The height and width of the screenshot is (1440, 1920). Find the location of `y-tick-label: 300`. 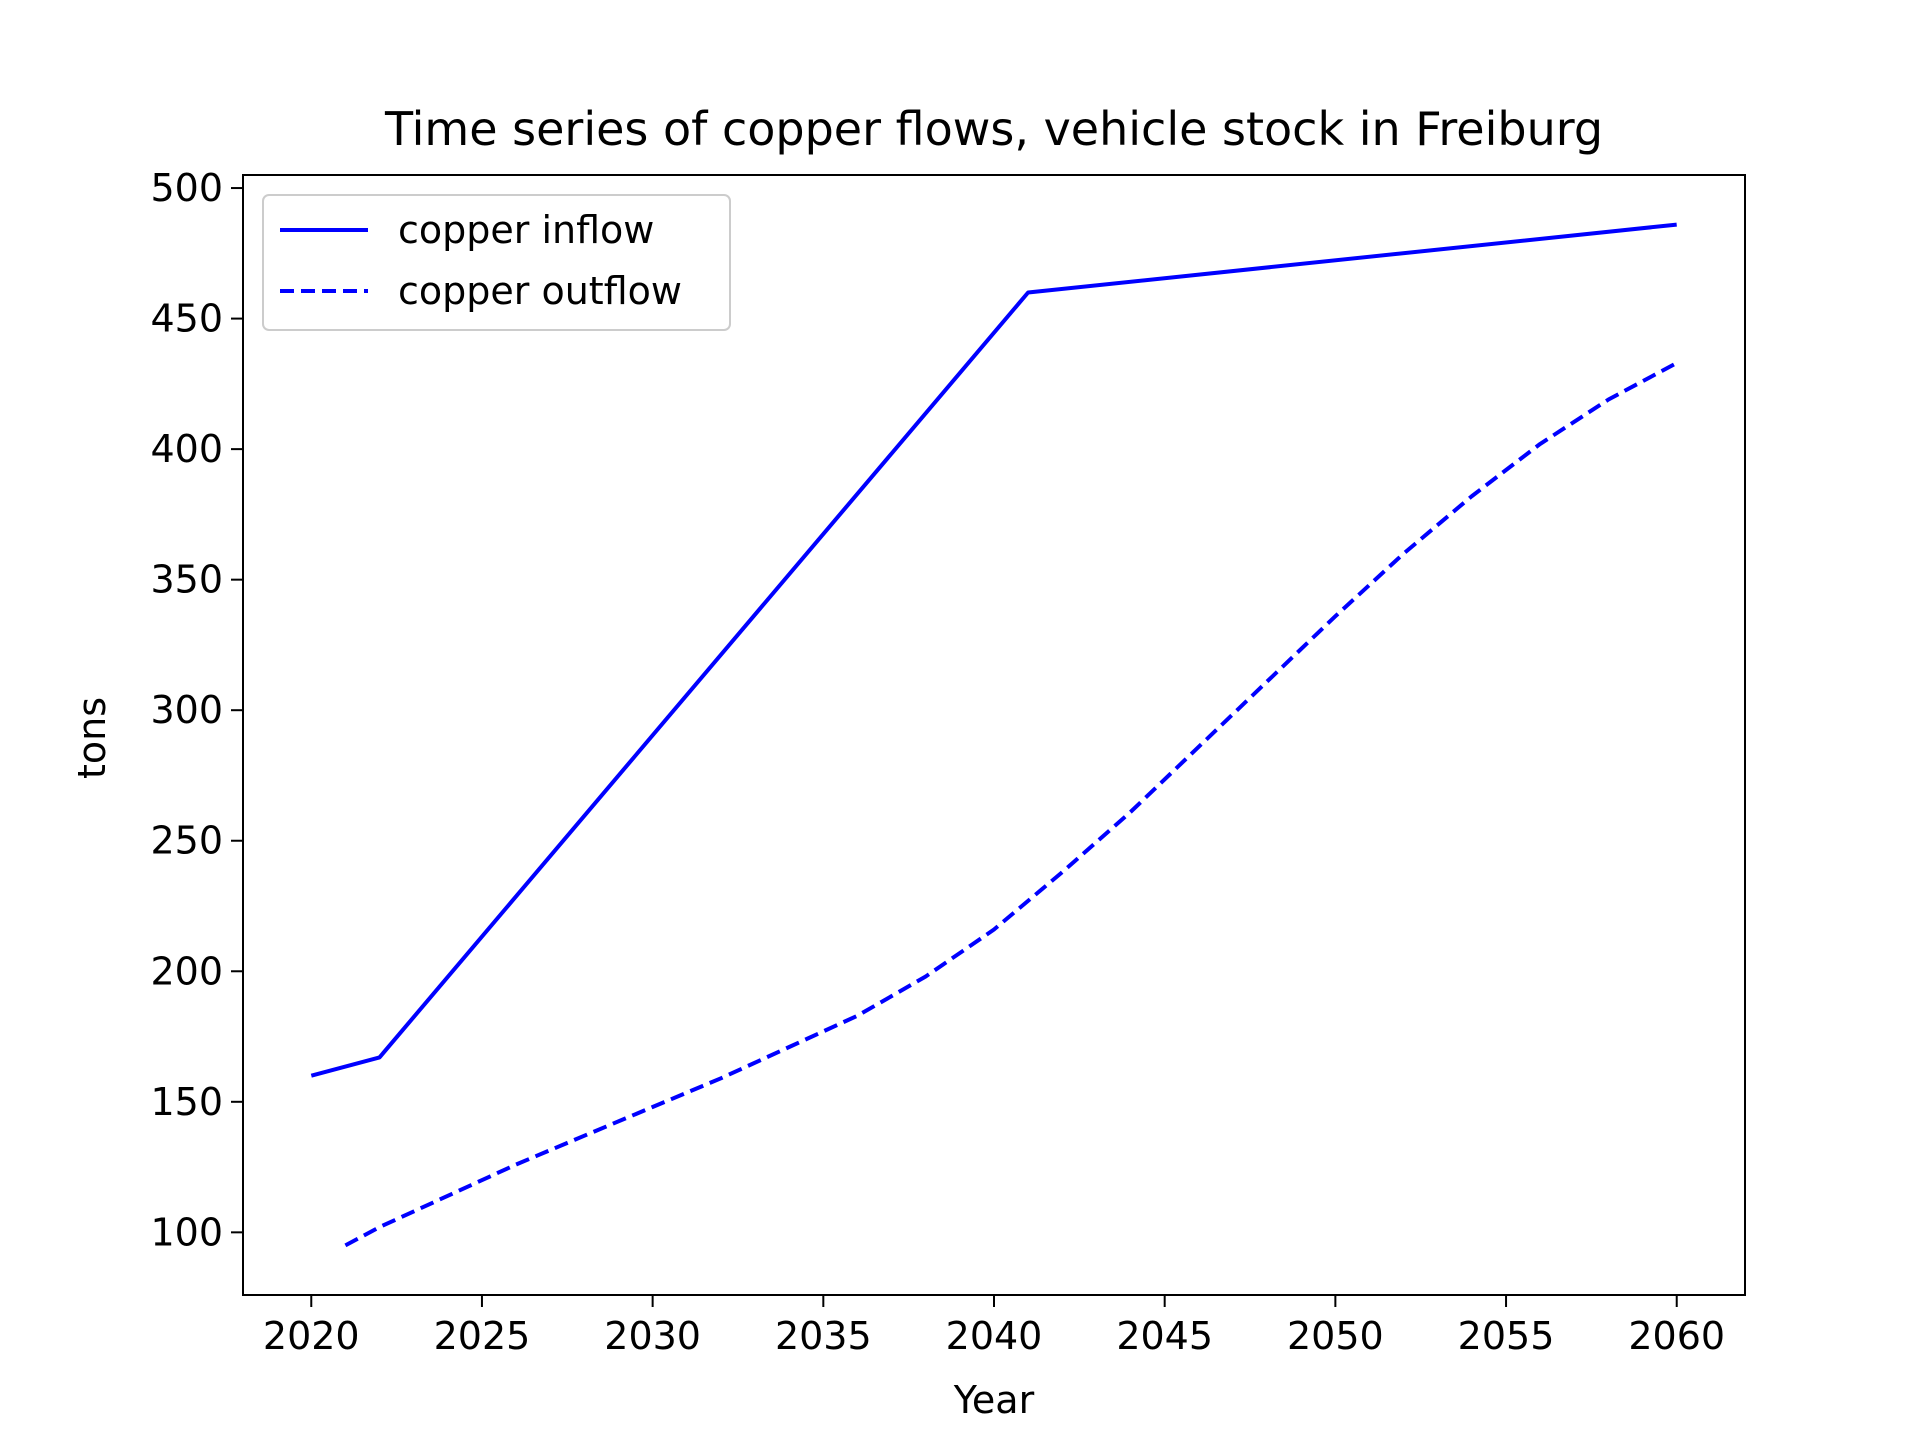

y-tick-label: 300 is located at coordinates (186, 710).